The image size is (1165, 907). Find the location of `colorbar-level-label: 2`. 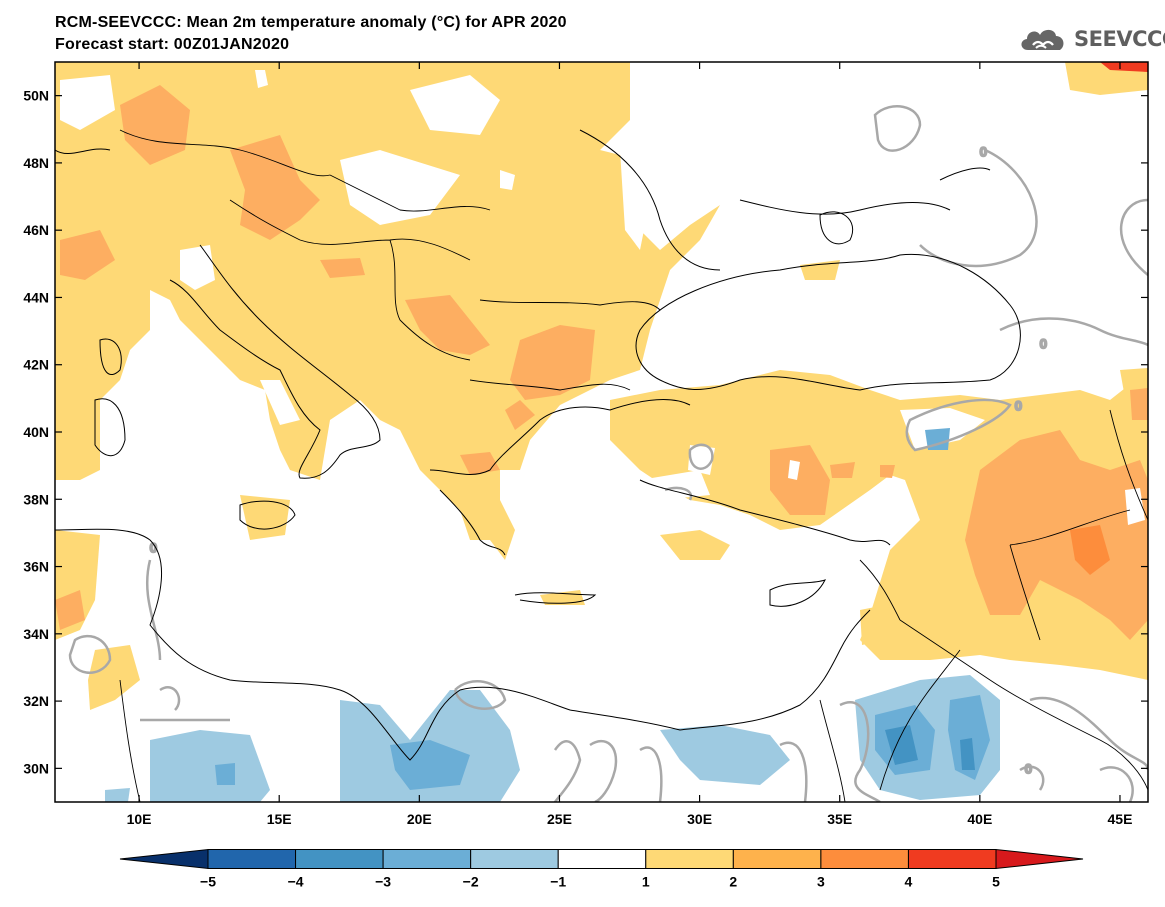

colorbar-level-label: 2 is located at coordinates (733, 882).